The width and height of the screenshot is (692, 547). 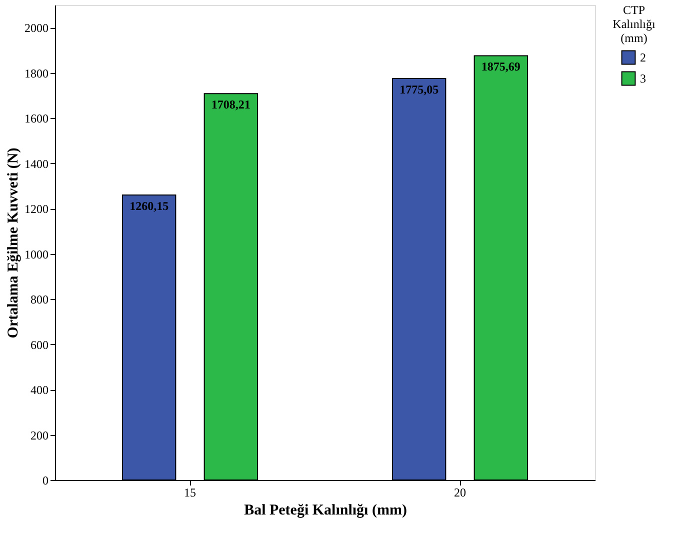 What do you see at coordinates (634, 24) in the screenshot?
I see `legend-title: CTP Kalınlığı (mm)` at bounding box center [634, 24].